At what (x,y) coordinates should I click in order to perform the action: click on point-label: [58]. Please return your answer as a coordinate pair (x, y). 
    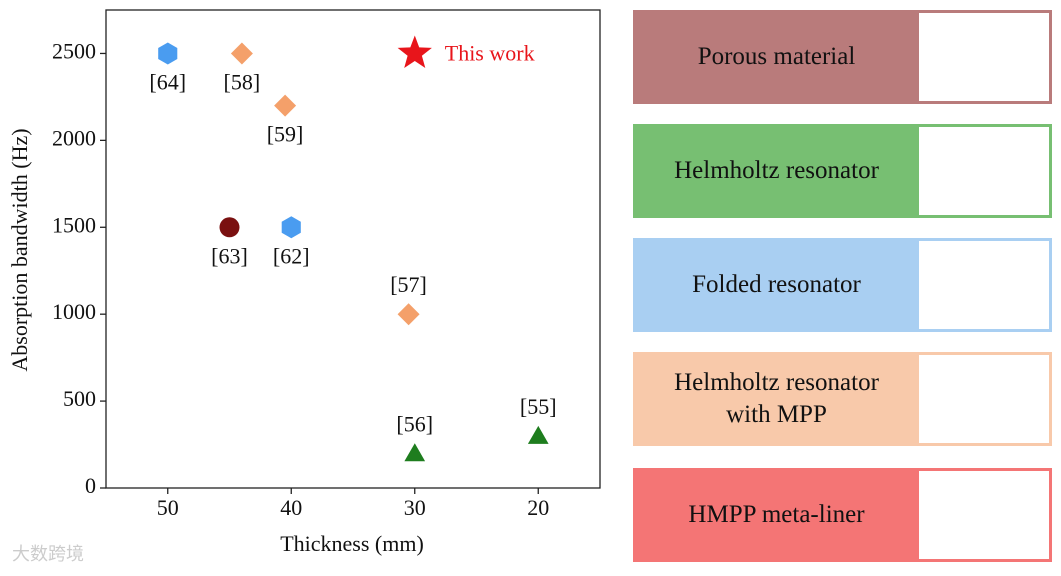
    Looking at the image, I should click on (242, 82).